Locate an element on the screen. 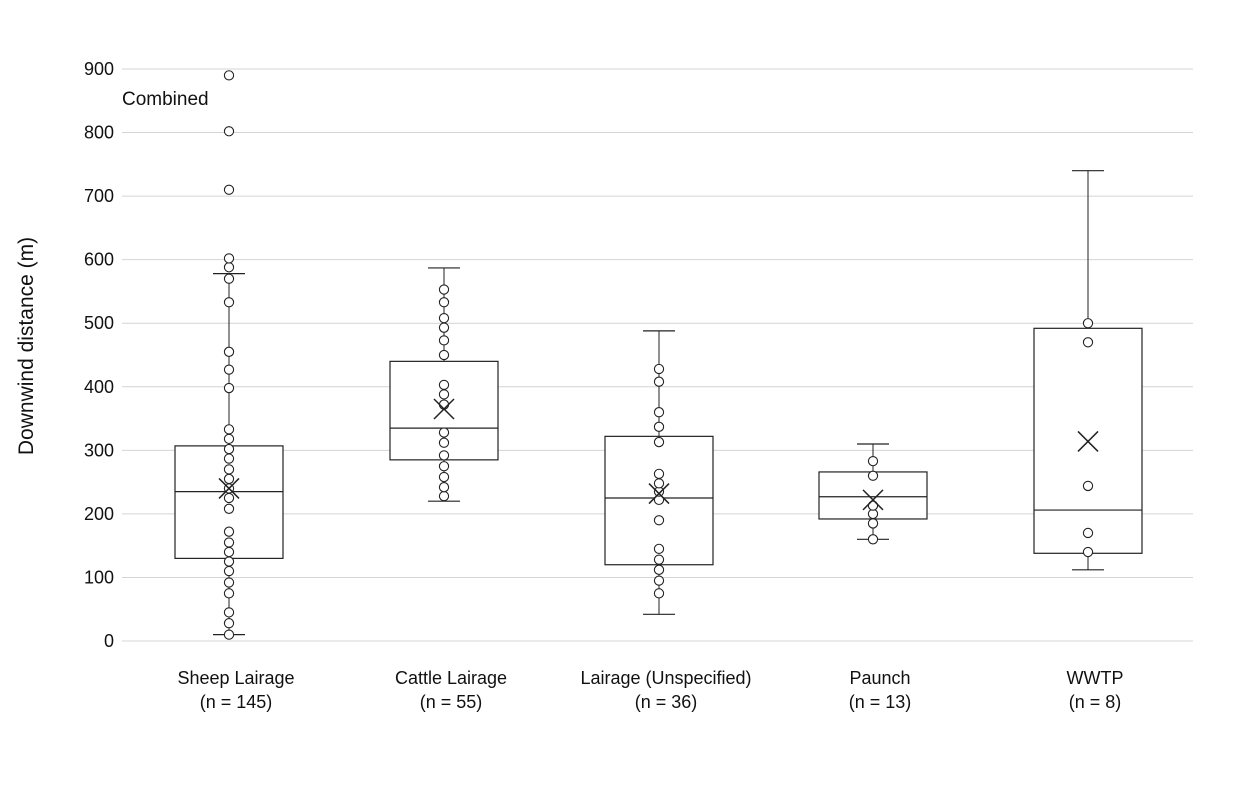 The image size is (1243, 795). y-tick-label: 400 is located at coordinates (99, 387).